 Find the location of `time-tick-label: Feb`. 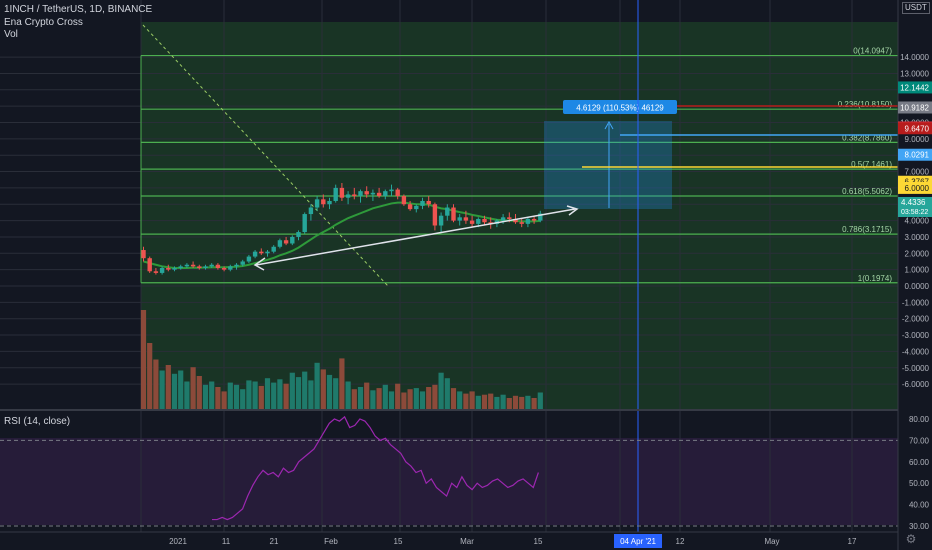

time-tick-label: Feb is located at coordinates (331, 541).